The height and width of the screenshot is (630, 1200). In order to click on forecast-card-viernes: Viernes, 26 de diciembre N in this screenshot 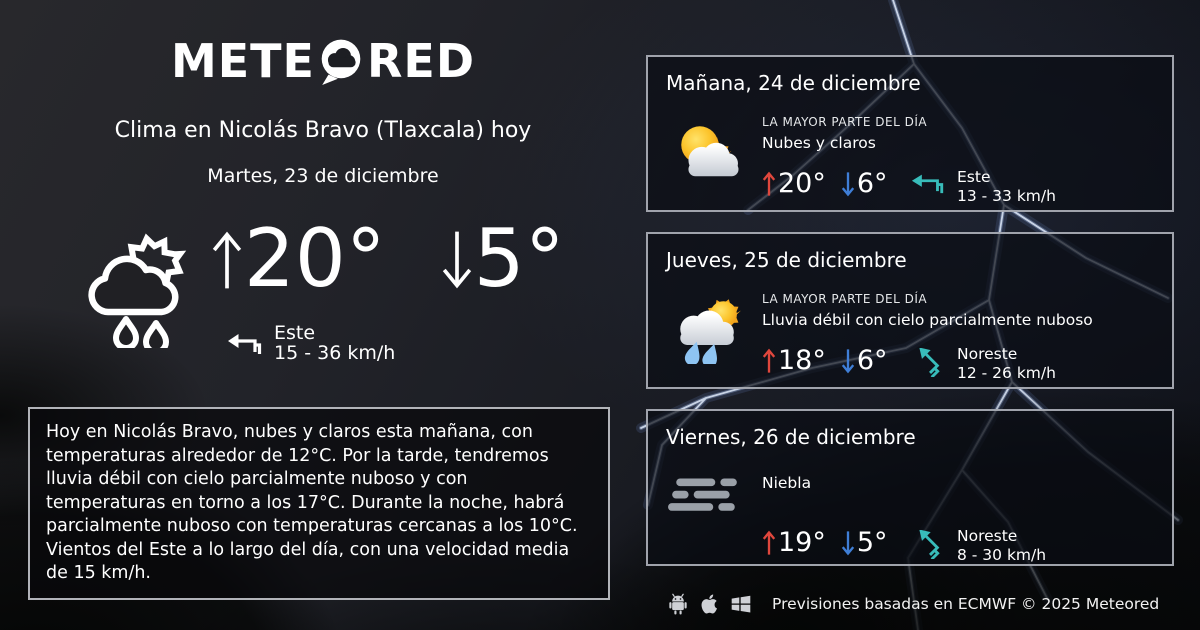, I will do `click(910, 487)`.